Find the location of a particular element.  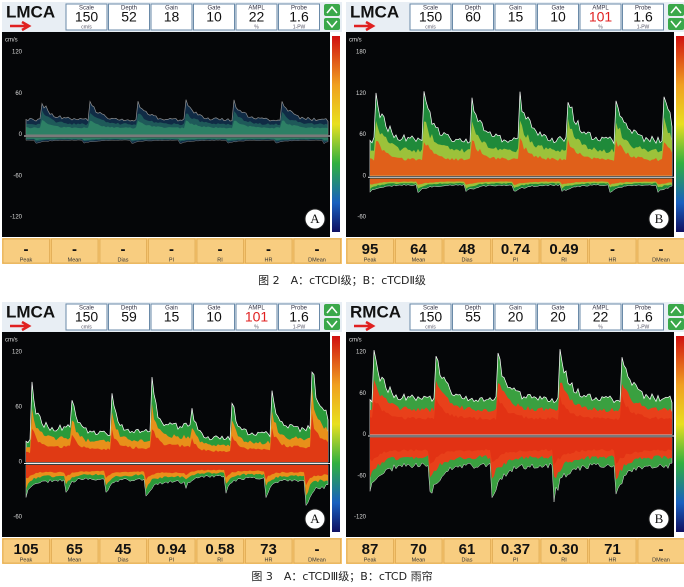

y-tick-label: -60 is located at coordinates (17, 176).